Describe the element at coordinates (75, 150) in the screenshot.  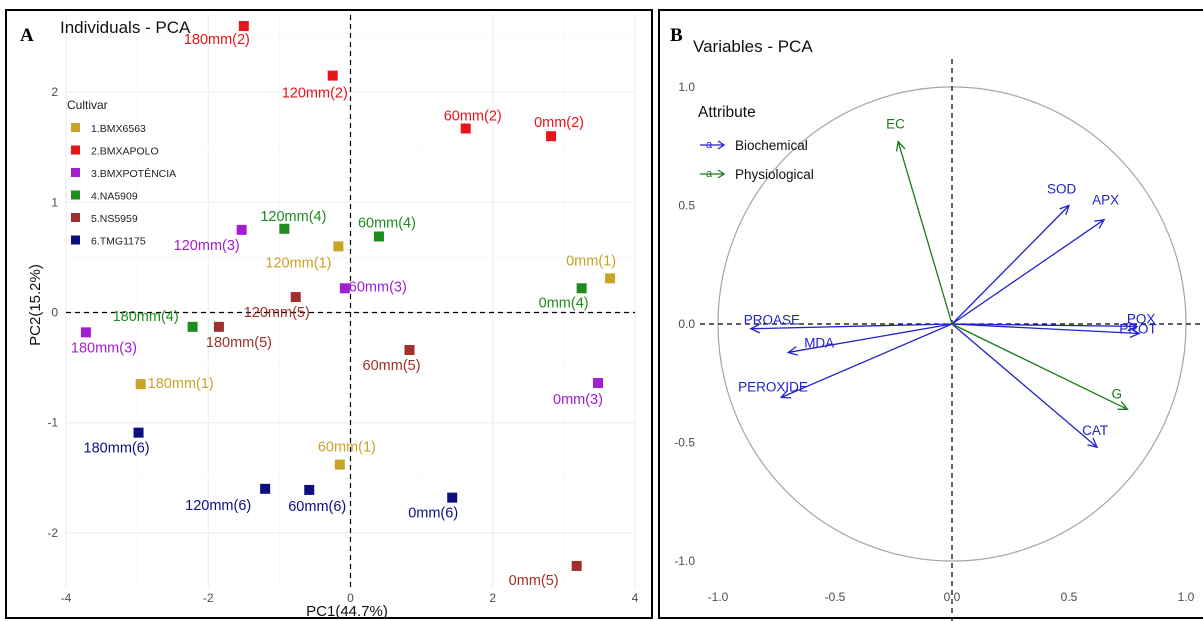
I see `legend-key-2-bmxapolo` at that location.